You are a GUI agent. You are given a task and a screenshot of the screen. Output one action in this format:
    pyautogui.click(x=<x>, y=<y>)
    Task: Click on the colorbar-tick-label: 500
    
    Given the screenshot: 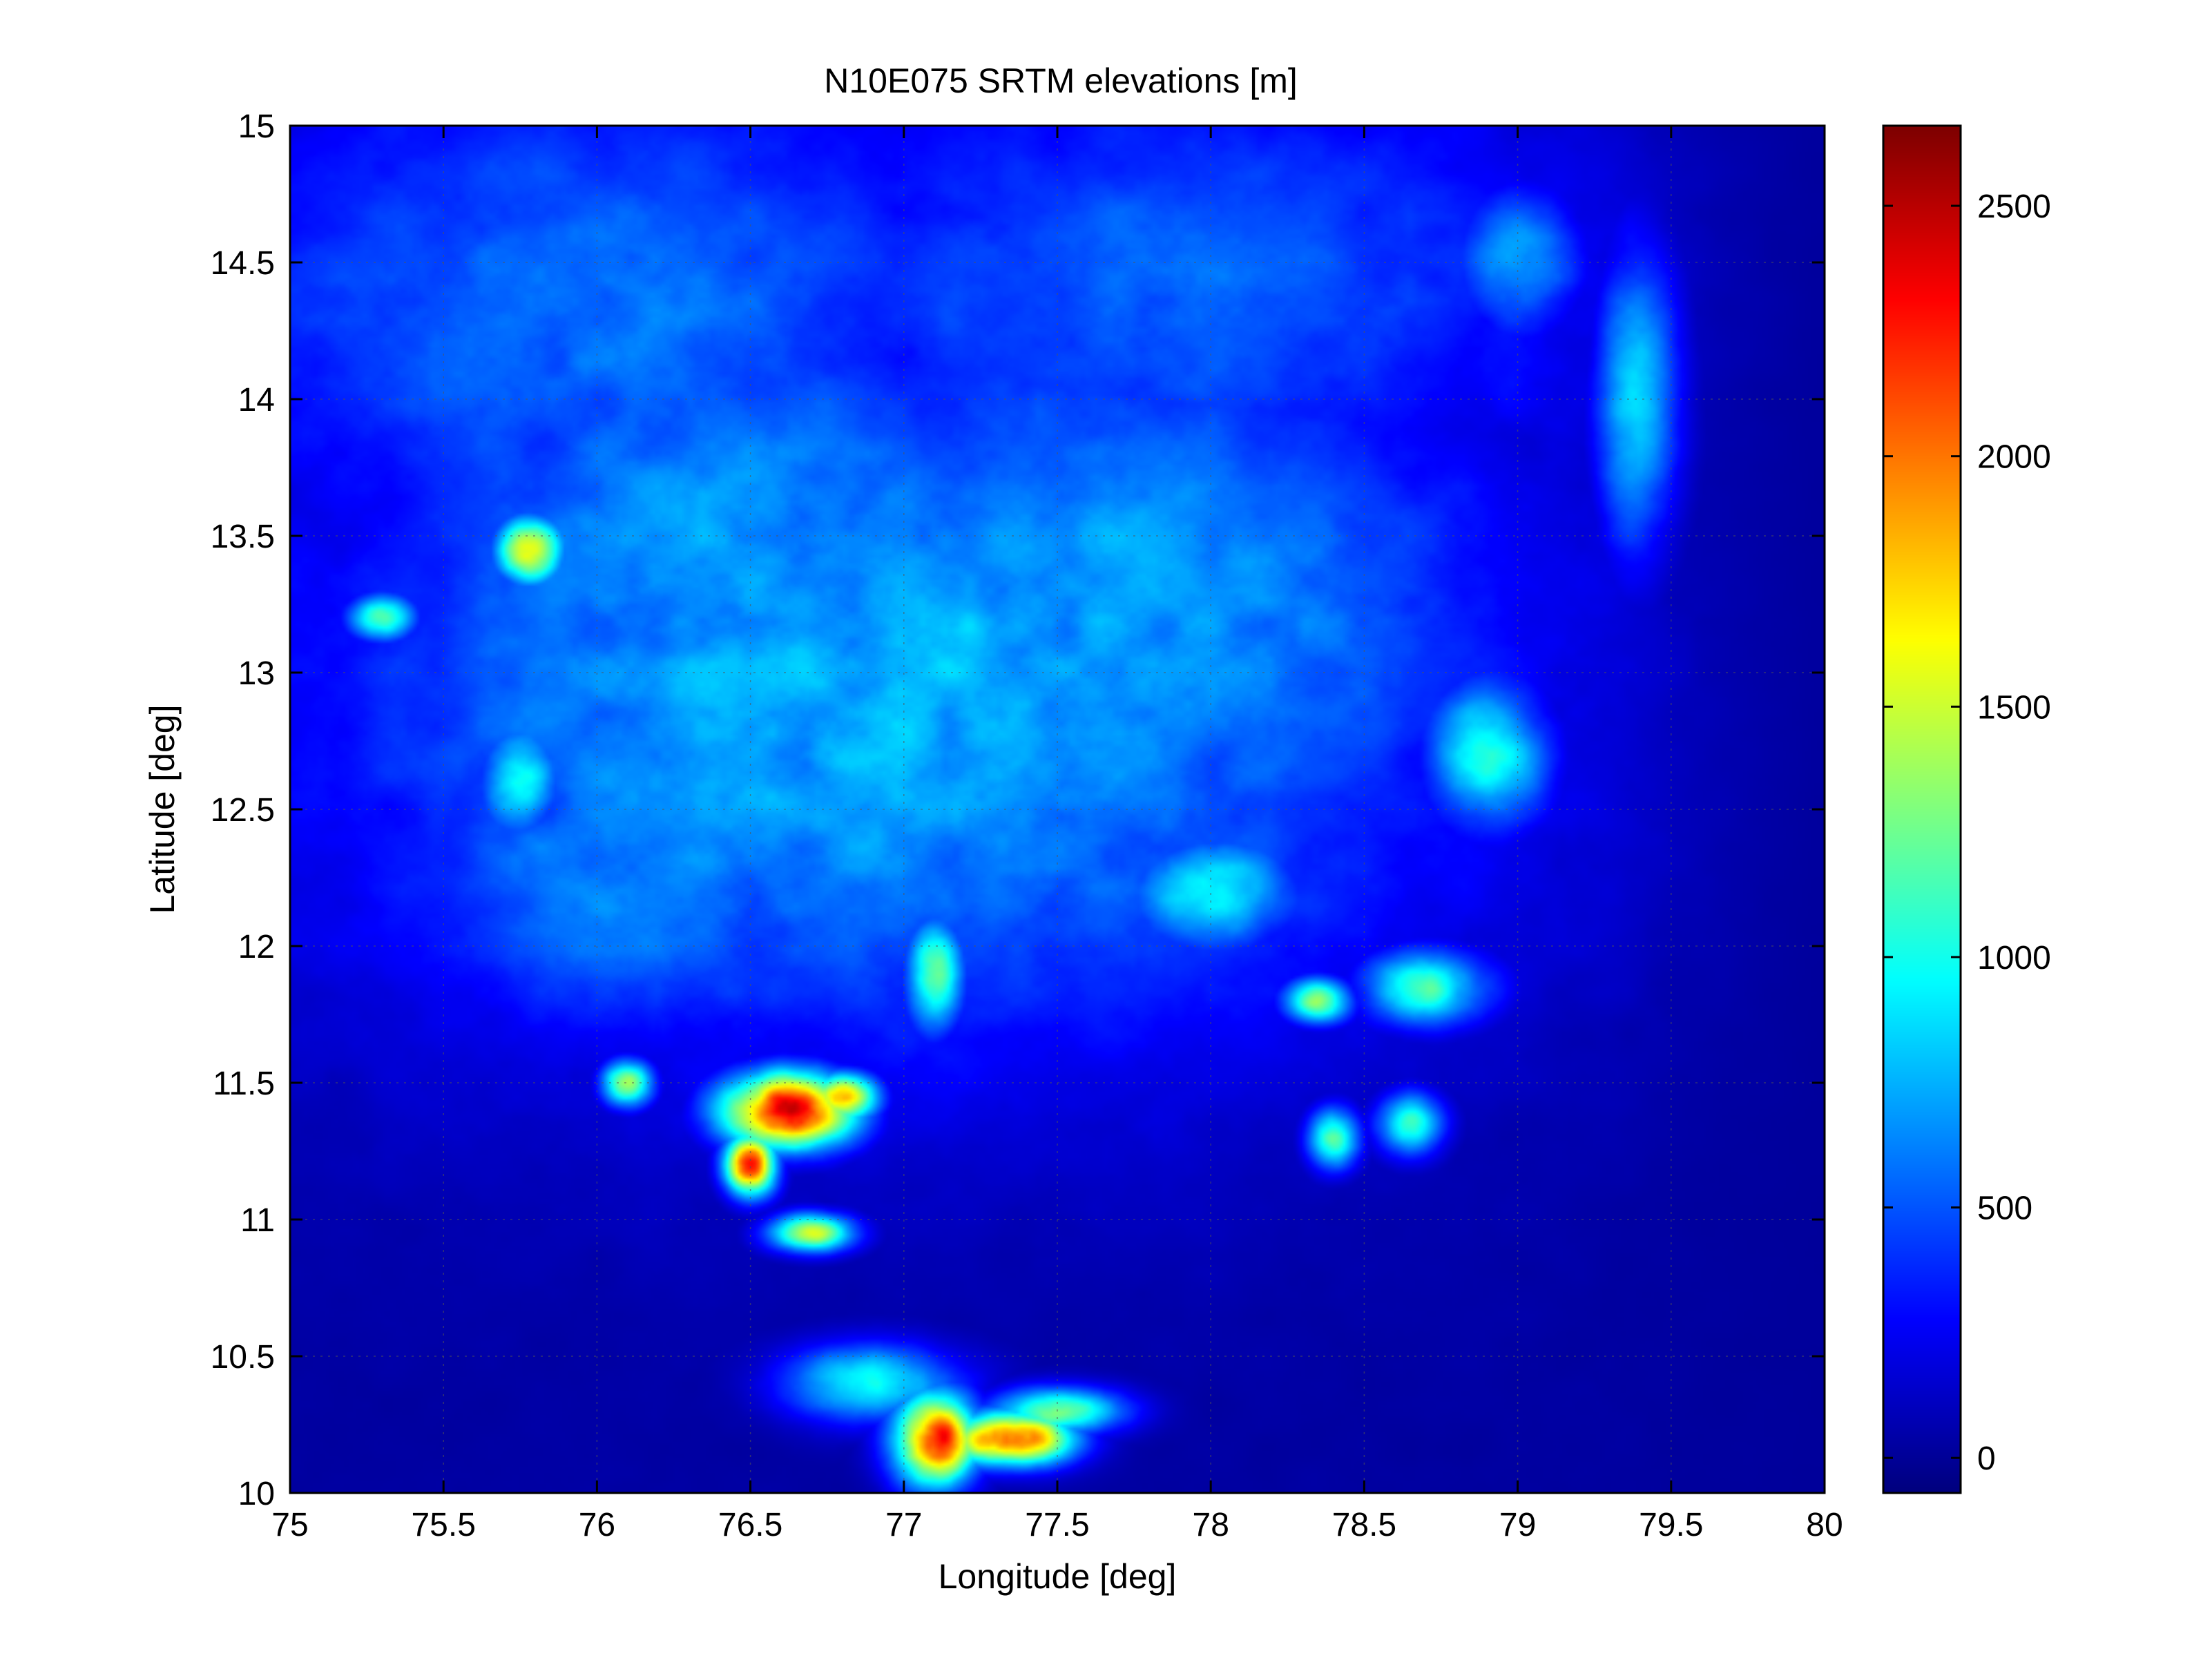 What is the action you would take?
    pyautogui.click(x=2005, y=1209)
    